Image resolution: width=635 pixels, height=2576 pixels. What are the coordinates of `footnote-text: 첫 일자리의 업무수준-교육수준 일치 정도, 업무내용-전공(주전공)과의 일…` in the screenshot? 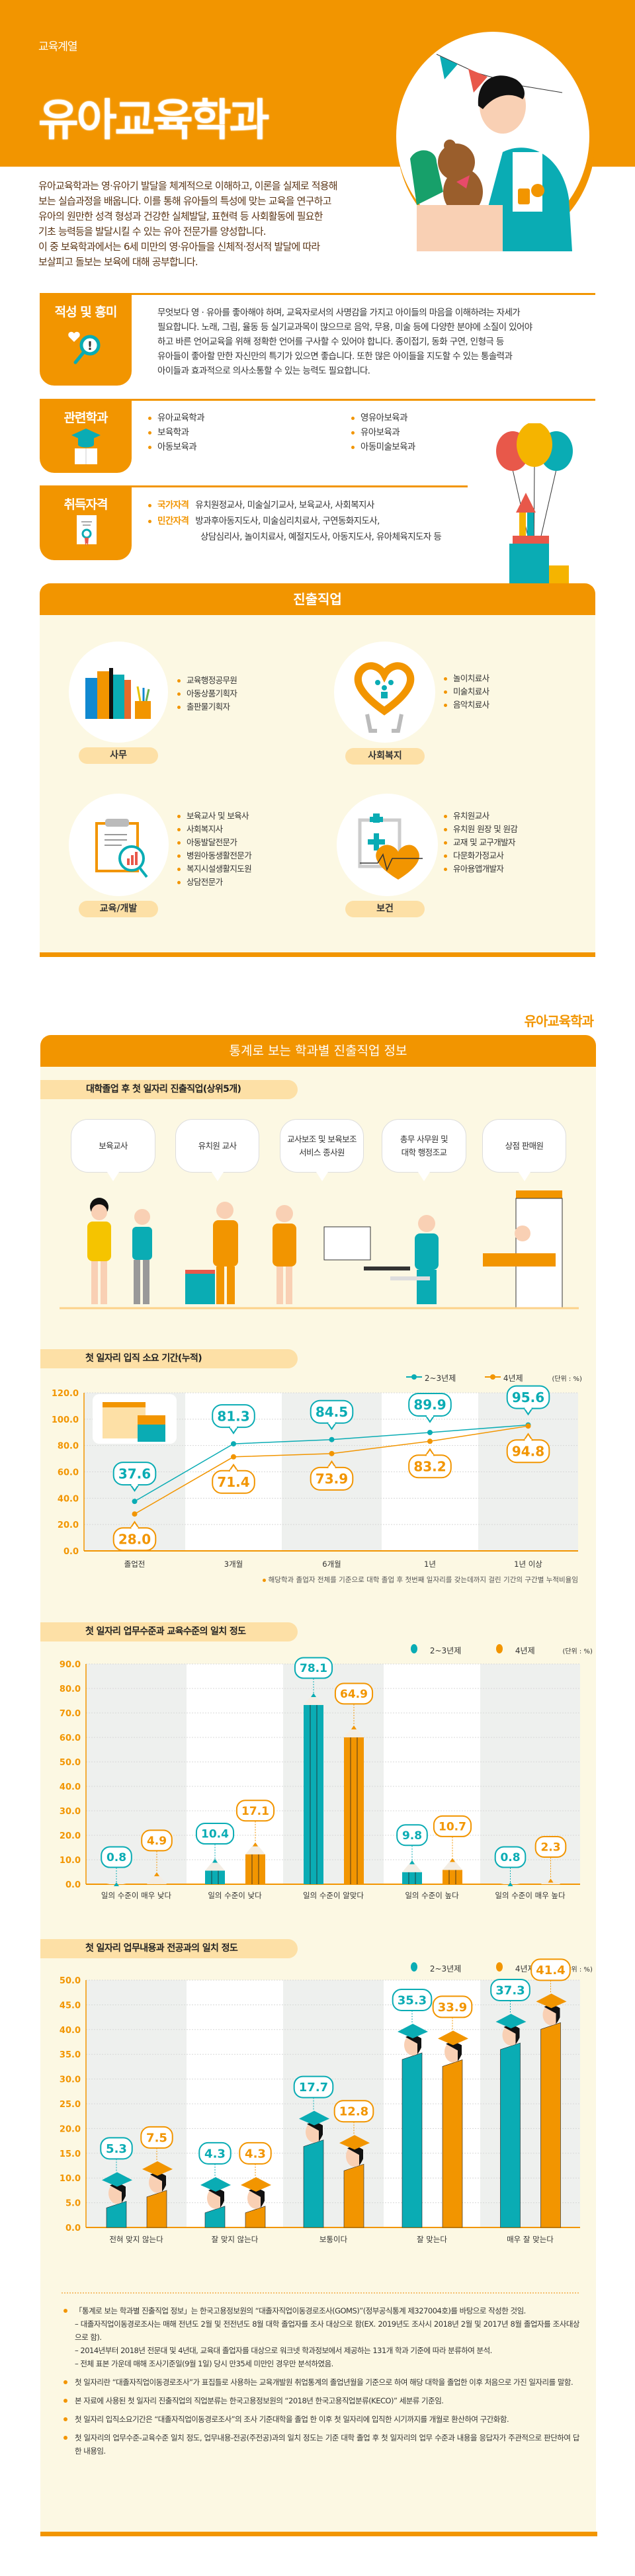 It's located at (327, 2444).